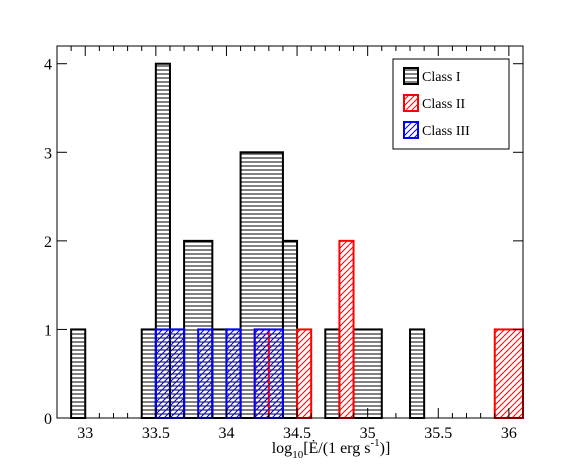  Describe the element at coordinates (48, 419) in the screenshot. I see `y-tick-label: 0` at that location.